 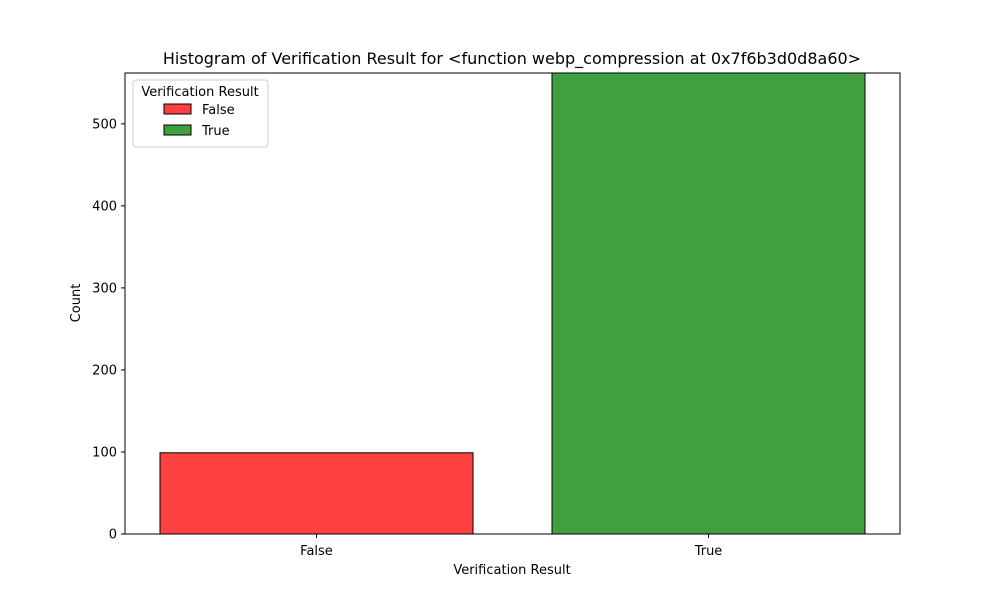 I want to click on y-tick-label: 200, so click(x=104, y=370).